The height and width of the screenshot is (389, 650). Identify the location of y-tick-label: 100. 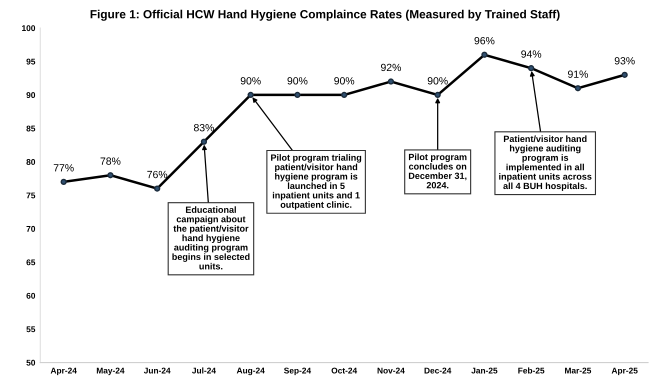
(29, 28).